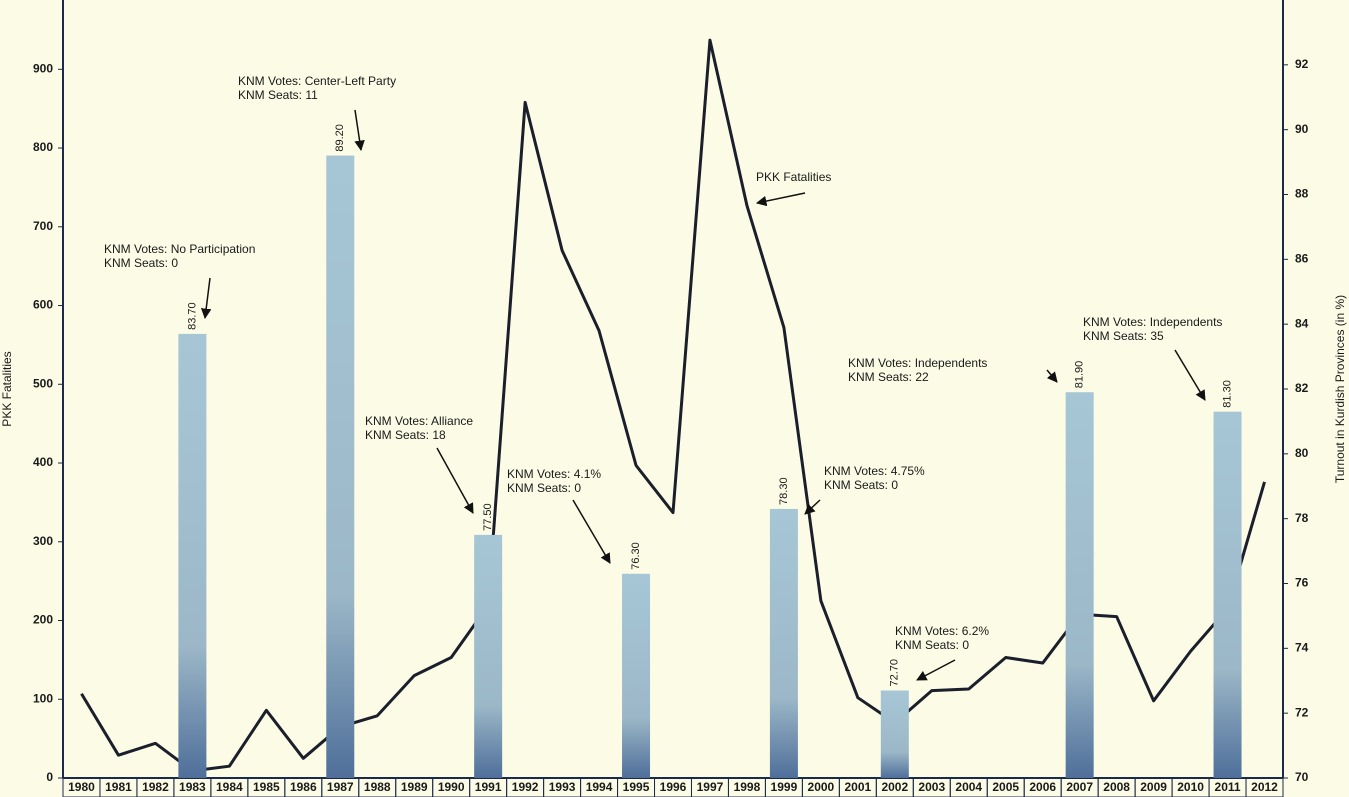  Describe the element at coordinates (317, 81) in the screenshot. I see `annotation: KNM Votes: Center-Left Party` at that location.